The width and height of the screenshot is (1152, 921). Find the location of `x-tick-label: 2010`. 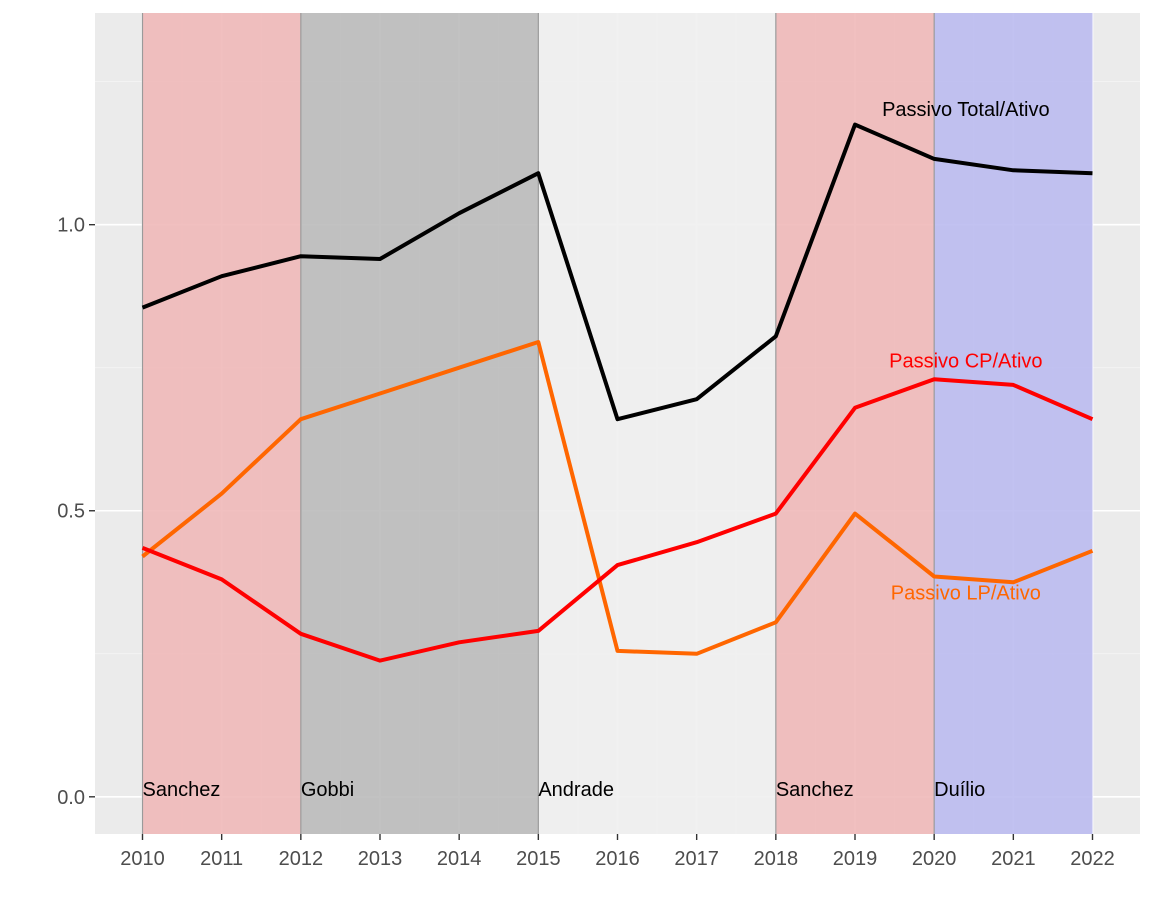

x-tick-label: 2010 is located at coordinates (142, 859).